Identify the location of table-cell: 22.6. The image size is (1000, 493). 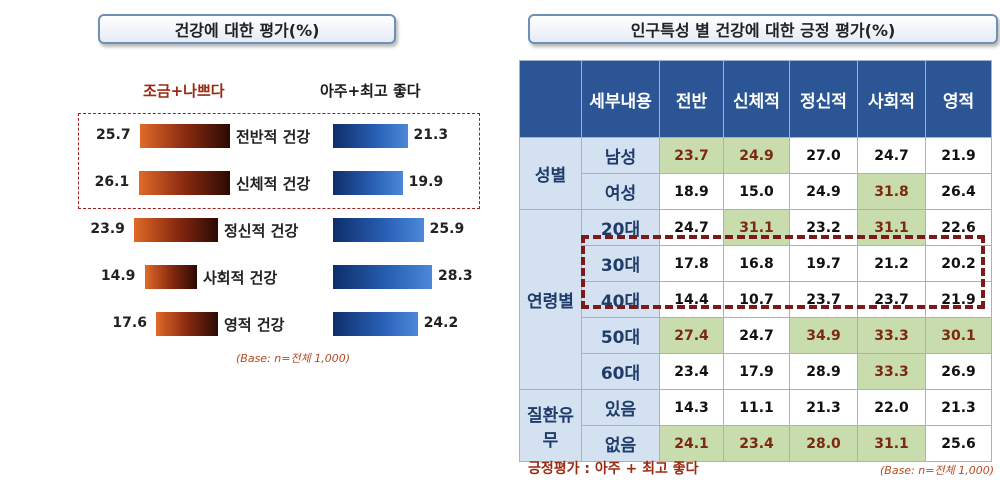
(958, 227).